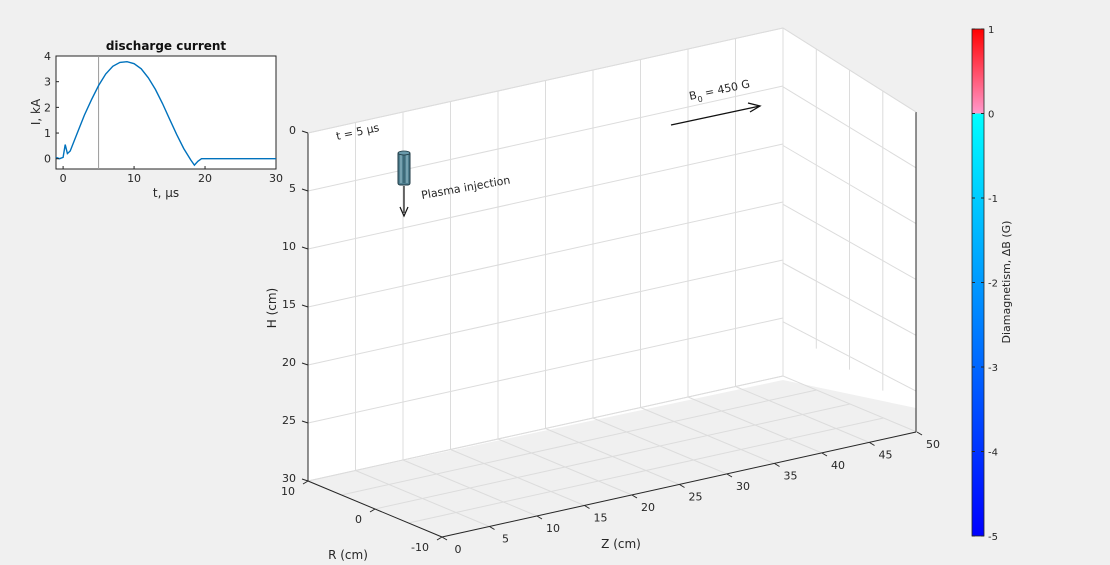 This screenshot has width=1110, height=565. What do you see at coordinates (47, 107) in the screenshot?
I see `inset-y-tick-label: 2` at bounding box center [47, 107].